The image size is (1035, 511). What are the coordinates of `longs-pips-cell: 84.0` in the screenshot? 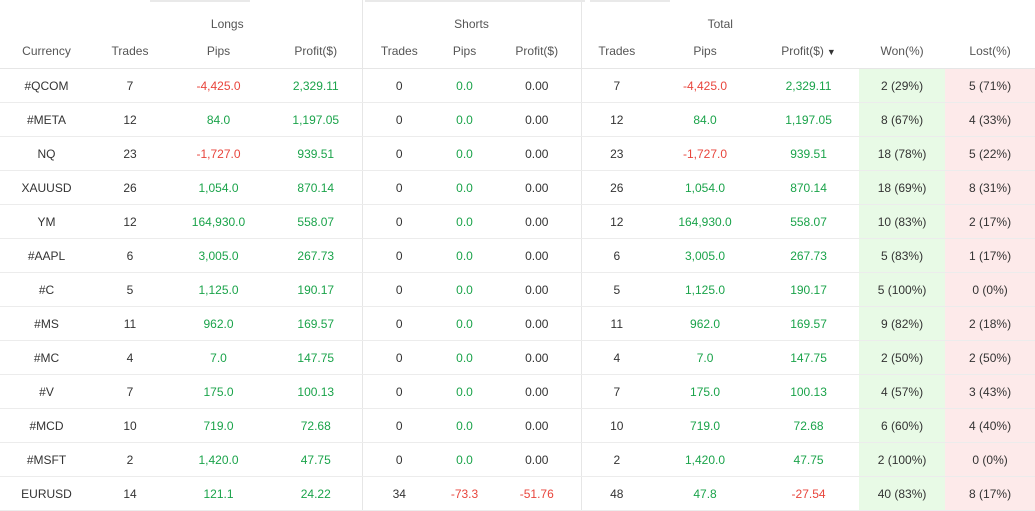 It's located at (218, 119).